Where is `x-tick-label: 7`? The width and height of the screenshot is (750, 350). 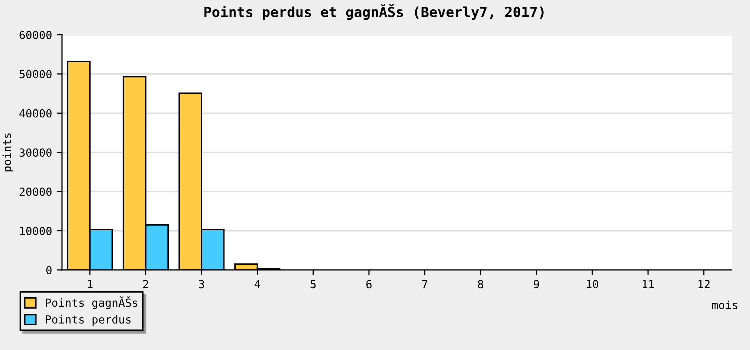 x-tick-label: 7 is located at coordinates (425, 284).